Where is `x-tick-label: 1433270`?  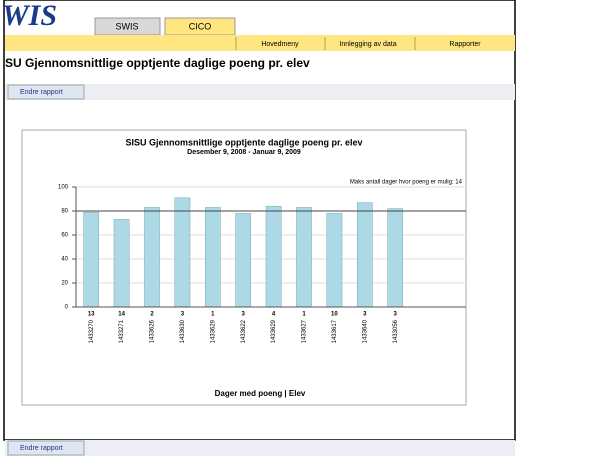
x-tick-label: 1433270 is located at coordinates (92, 331).